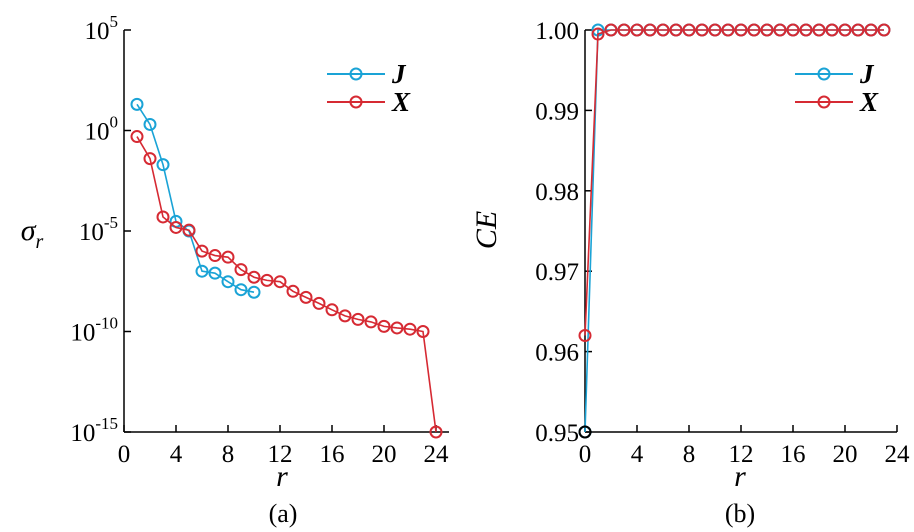 The height and width of the screenshot is (532, 914). I want to click on panel-b-ylabel: CE, so click(486, 230).